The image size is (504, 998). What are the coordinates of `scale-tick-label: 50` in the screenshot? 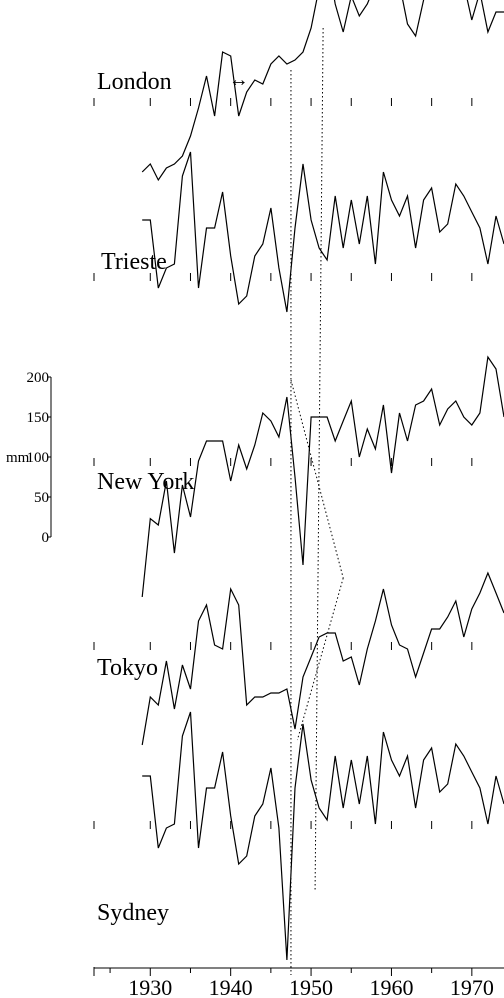 It's located at (41, 498).